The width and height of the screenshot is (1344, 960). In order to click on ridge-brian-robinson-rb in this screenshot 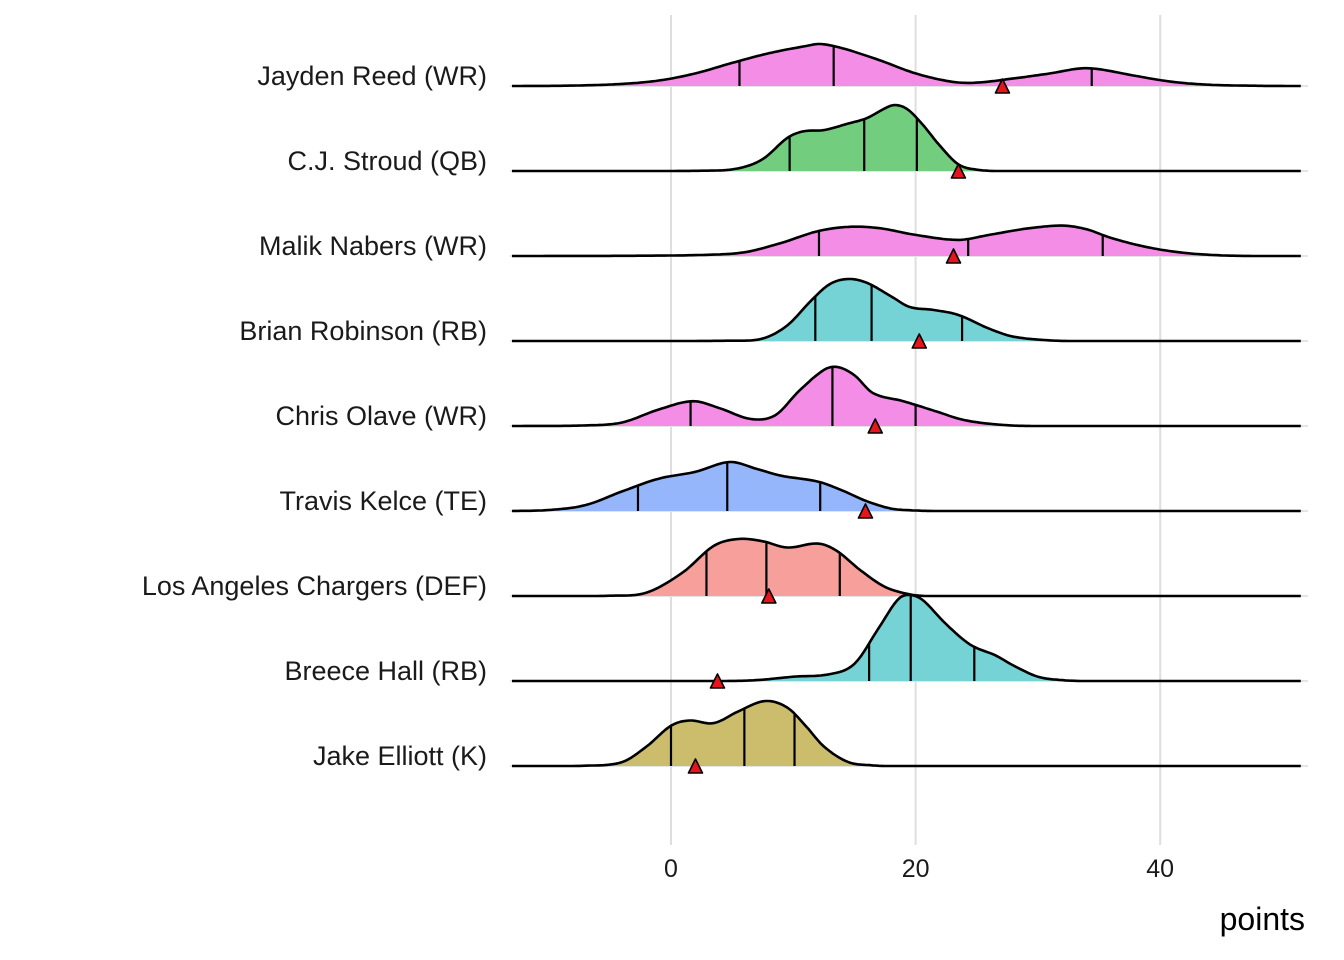, I will do `click(906, 313)`.